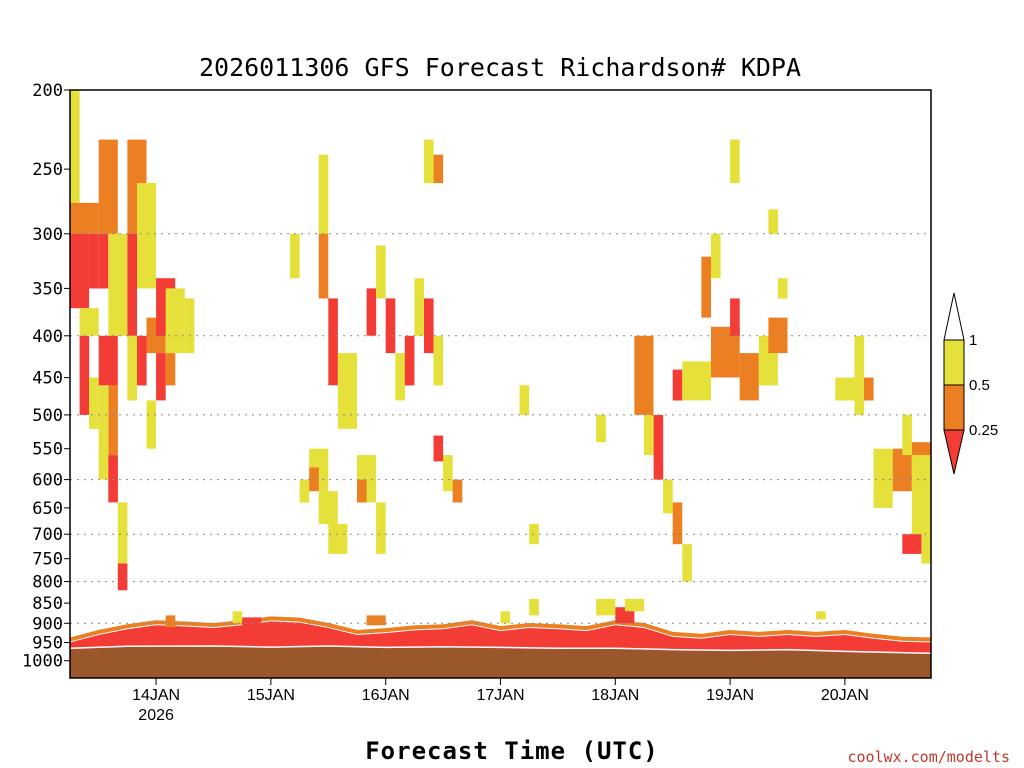  What do you see at coordinates (845, 695) in the screenshot?
I see `x-tick-label-20JAN: 20JAN` at bounding box center [845, 695].